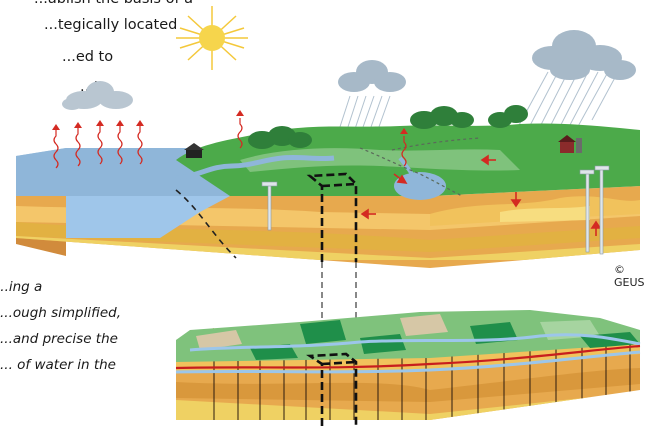  I want to click on well-icon, so click(435, 210).